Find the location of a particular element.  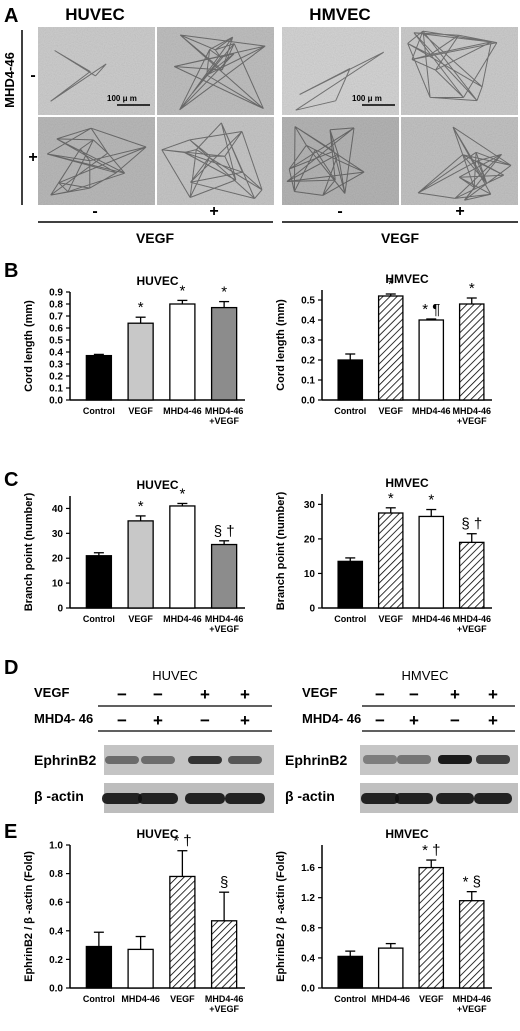

panelD-left-band2-label: β -actin is located at coordinates (59, 796).